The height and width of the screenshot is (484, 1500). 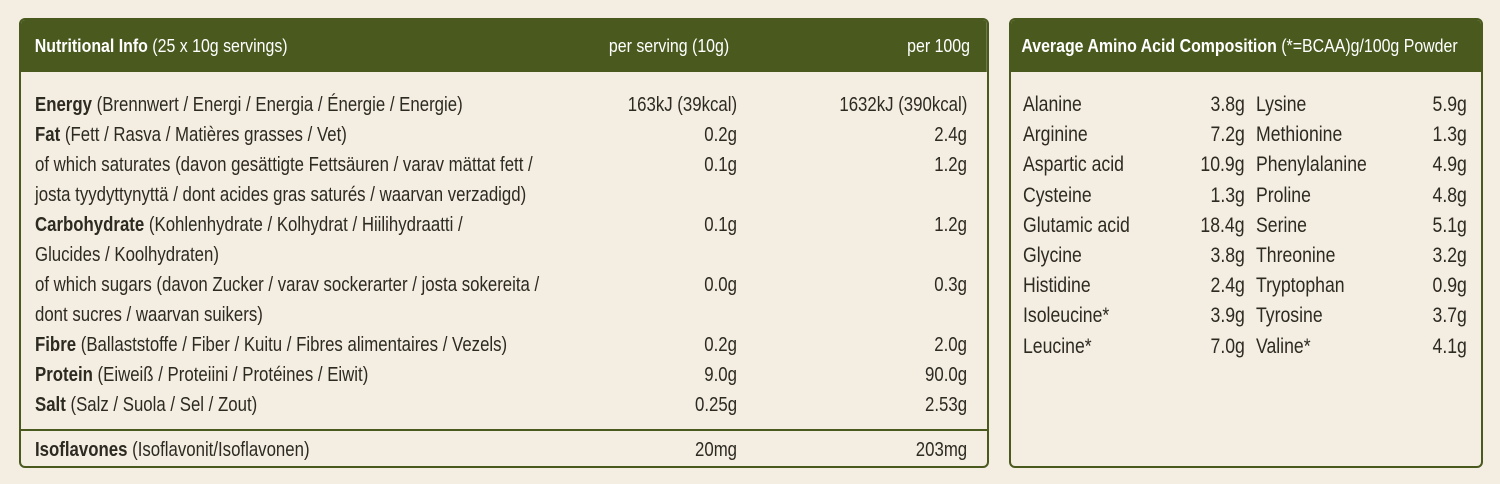 What do you see at coordinates (1076, 225) in the screenshot?
I see `amino-acid-name: Glutamic acid` at bounding box center [1076, 225].